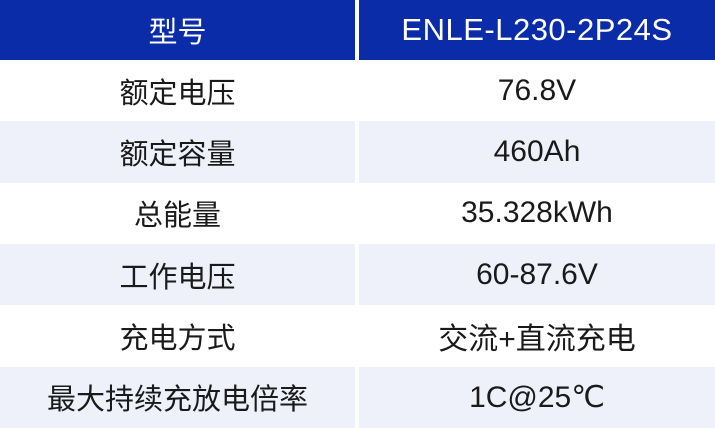  What do you see at coordinates (537, 213) in the screenshot?
I see `row-value: 35.328kWh` at bounding box center [537, 213].